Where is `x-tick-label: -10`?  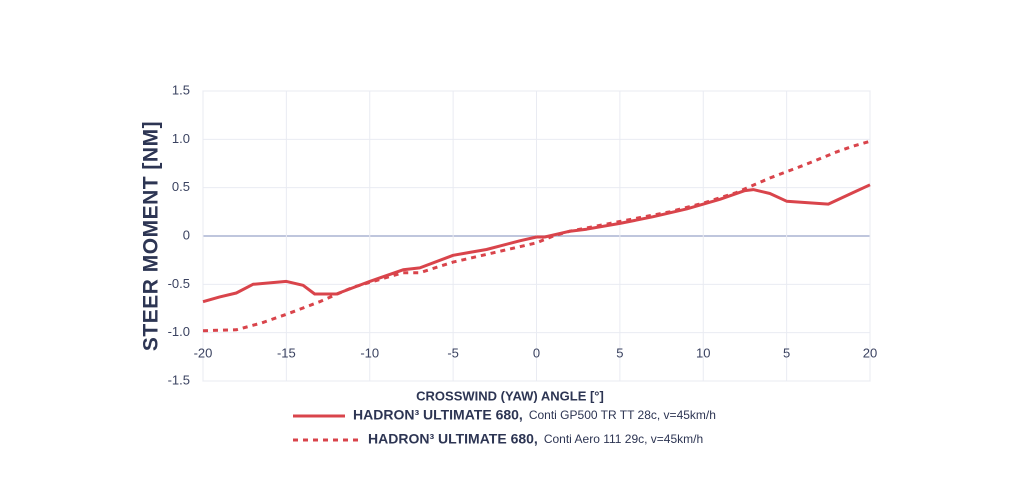 x-tick-label: -10 is located at coordinates (369, 352).